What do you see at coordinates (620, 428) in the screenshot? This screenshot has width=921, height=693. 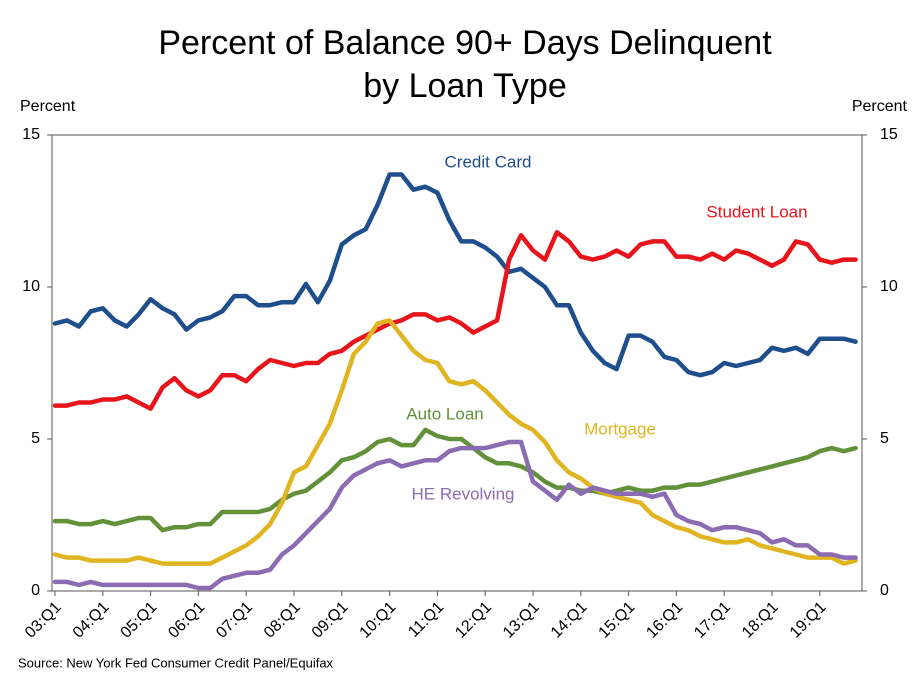 I see `series-label: Mortgage` at bounding box center [620, 428].